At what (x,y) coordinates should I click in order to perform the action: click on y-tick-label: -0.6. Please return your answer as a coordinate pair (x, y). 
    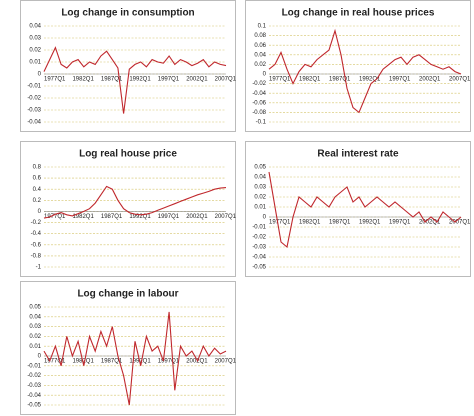
    Looking at the image, I should click on (36, 245).